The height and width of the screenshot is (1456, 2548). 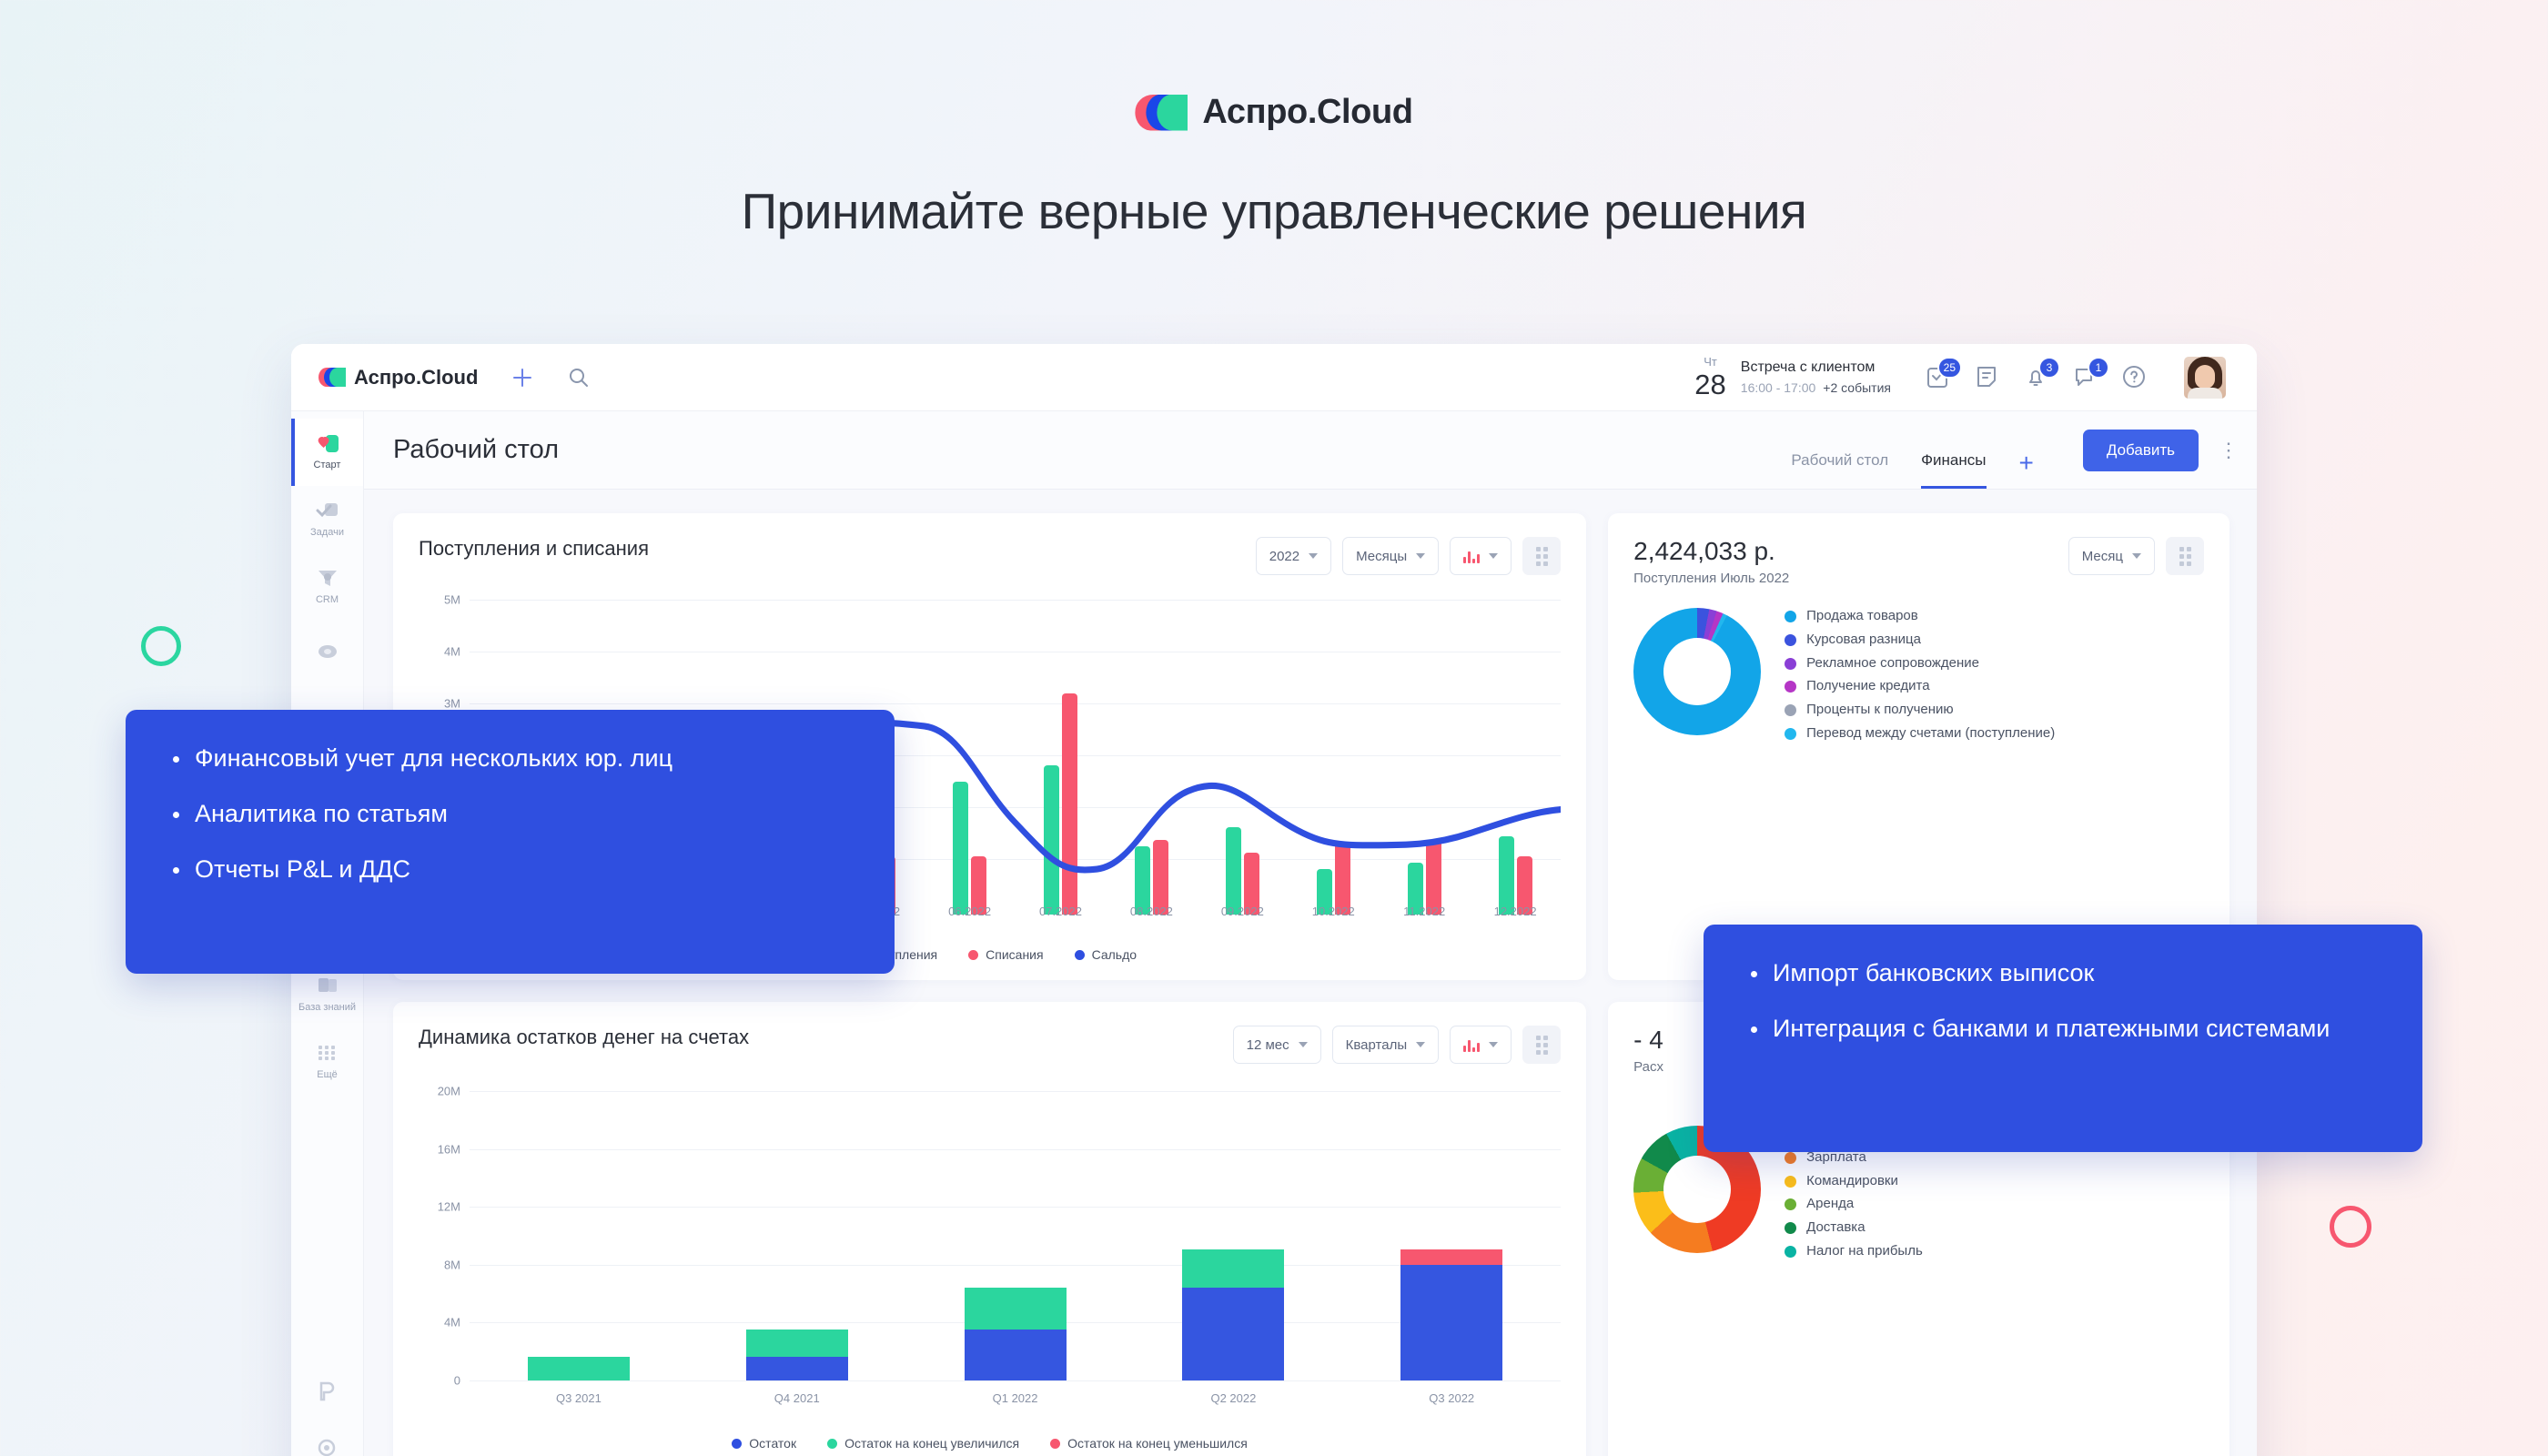 What do you see at coordinates (1886, 1158) in the screenshot?
I see `legend-item: Зарплата` at bounding box center [1886, 1158].